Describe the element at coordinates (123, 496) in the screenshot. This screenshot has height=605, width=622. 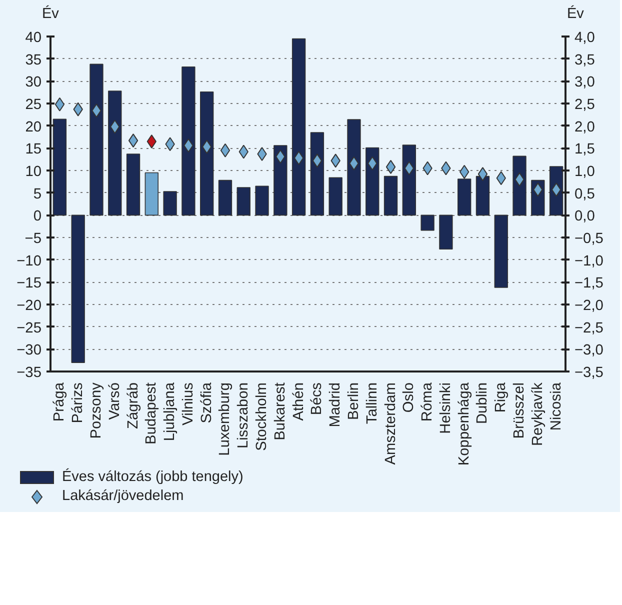
I see `legend-label: Lakásár/jövedelem` at that location.